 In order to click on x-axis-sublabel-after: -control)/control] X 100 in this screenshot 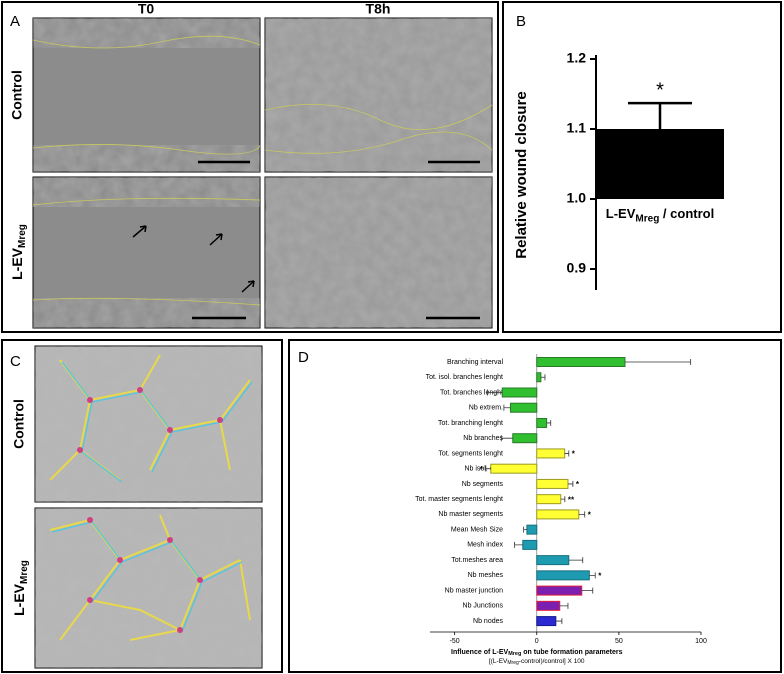, I will do `click(552, 661)`.